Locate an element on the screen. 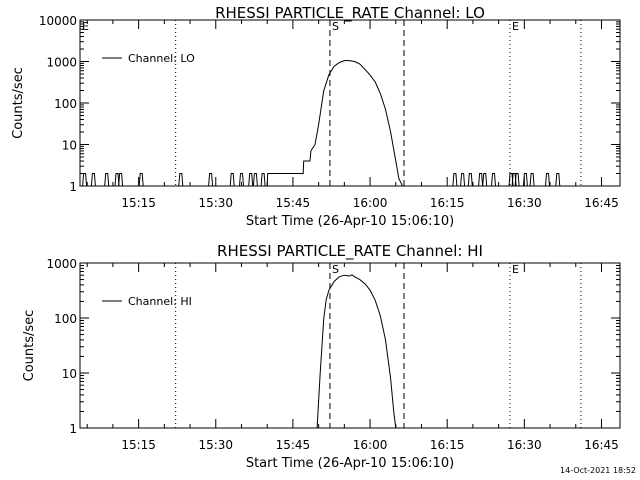  legend-label: Channel: HI is located at coordinates (160, 301).